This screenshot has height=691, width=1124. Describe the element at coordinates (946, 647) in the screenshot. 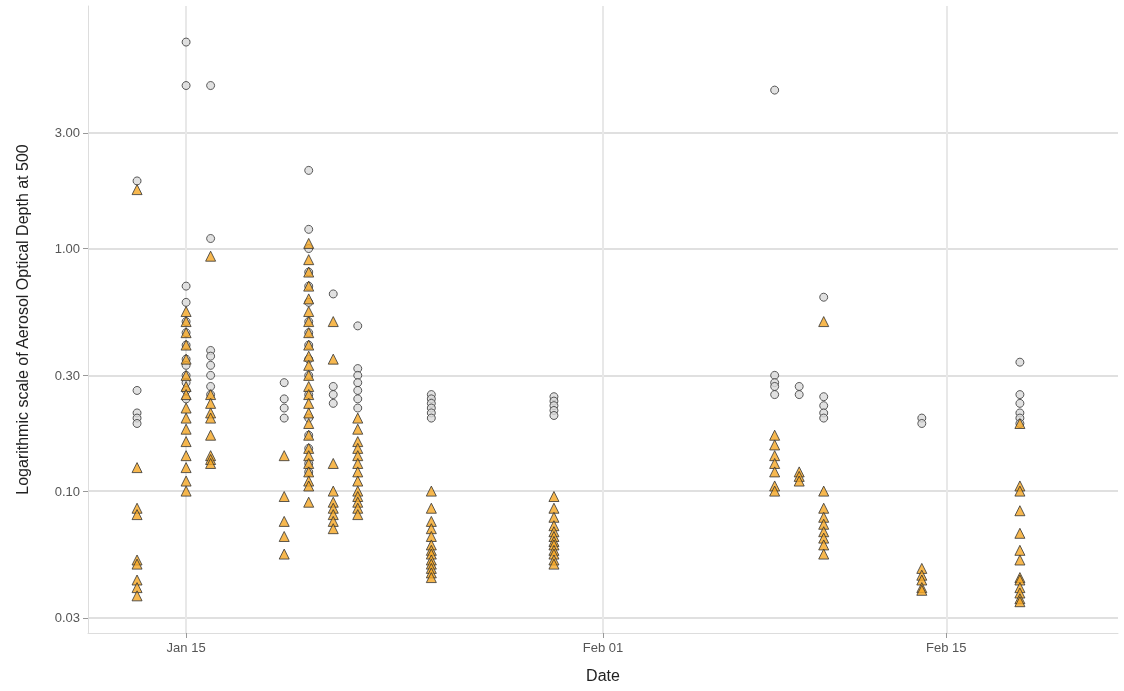

I see `x-tick-label: Feb 15` at that location.